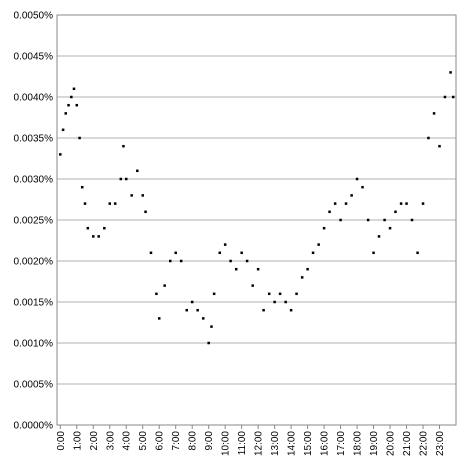 The image size is (473, 473). Describe the element at coordinates (110, 441) in the screenshot. I see `x-tick-label: 3:00` at that location.